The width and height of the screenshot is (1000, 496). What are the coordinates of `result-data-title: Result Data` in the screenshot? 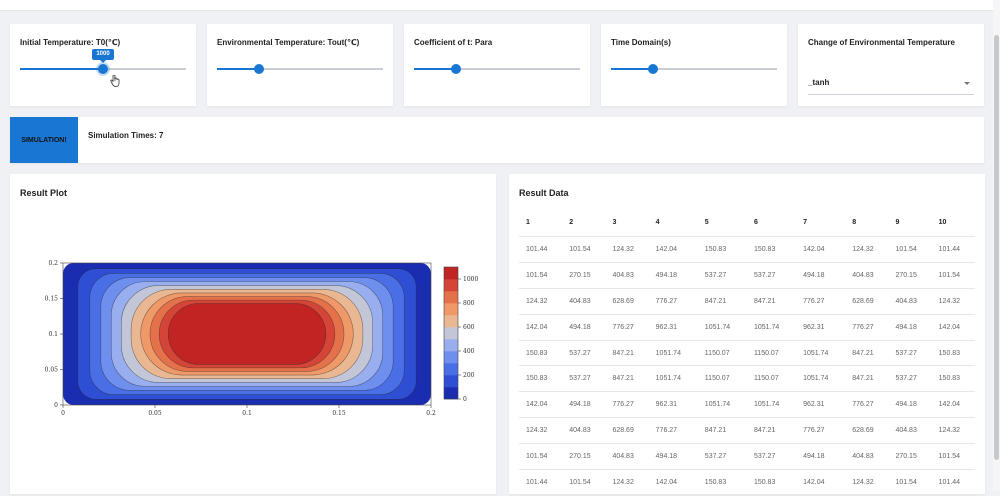 It's located at (544, 193).